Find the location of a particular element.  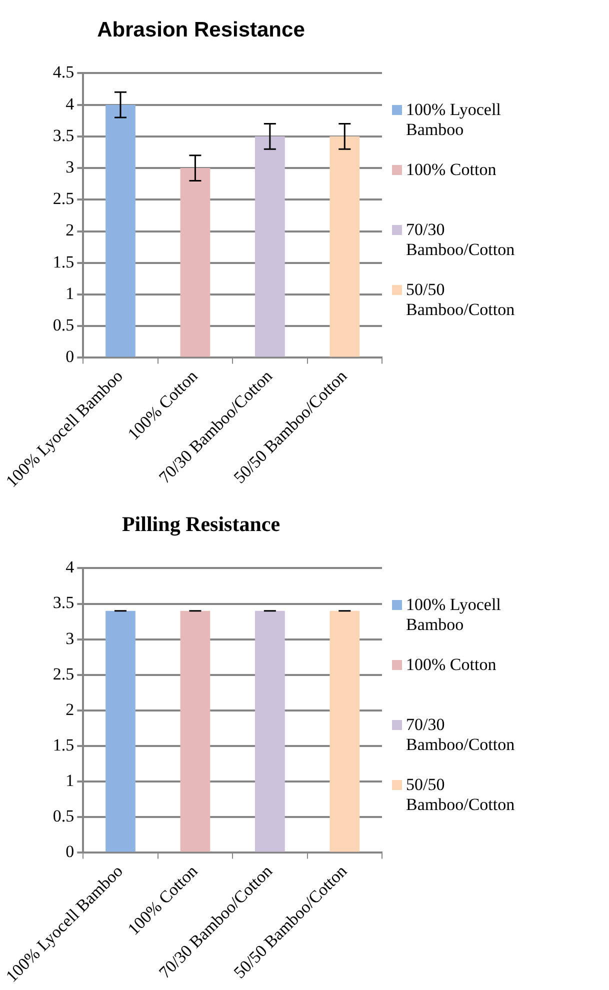

chart-title: Abrasion Resistance is located at coordinates (201, 30).